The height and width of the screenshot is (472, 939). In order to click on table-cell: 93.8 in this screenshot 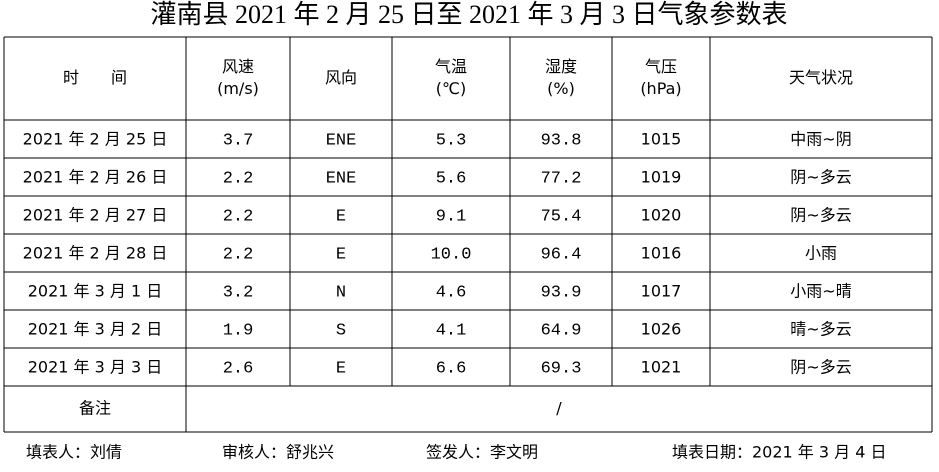, I will do `click(561, 140)`.